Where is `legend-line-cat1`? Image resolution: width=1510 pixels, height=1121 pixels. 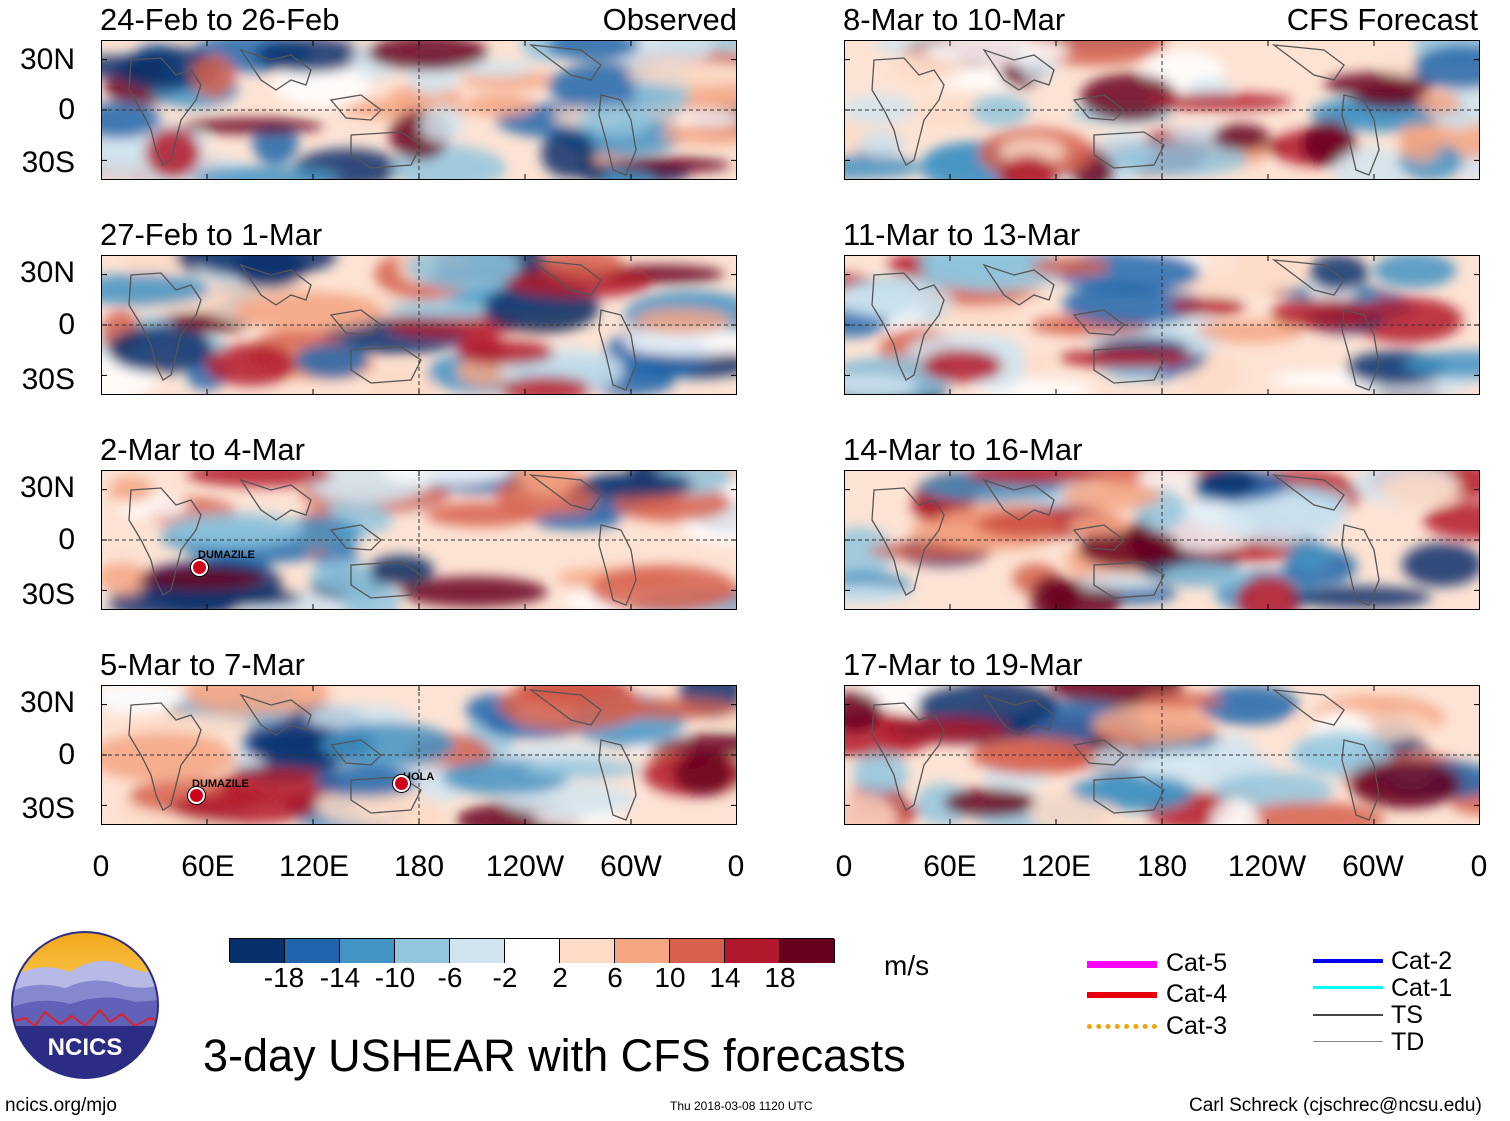
legend-line-cat1 is located at coordinates (1348, 987).